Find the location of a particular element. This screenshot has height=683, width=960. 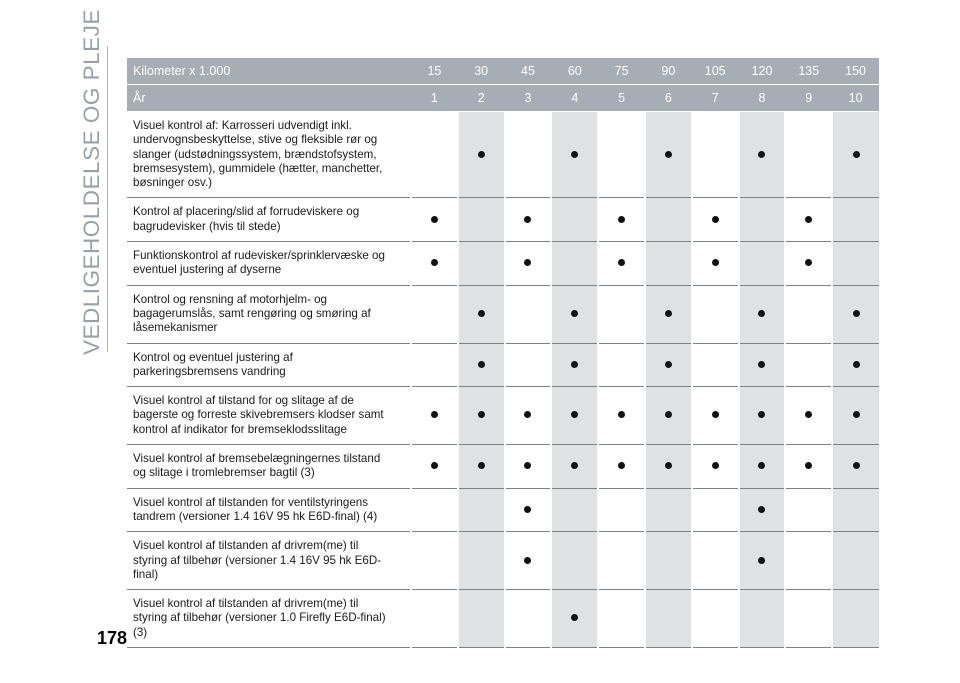

header-year-value: 1 is located at coordinates (434, 98).